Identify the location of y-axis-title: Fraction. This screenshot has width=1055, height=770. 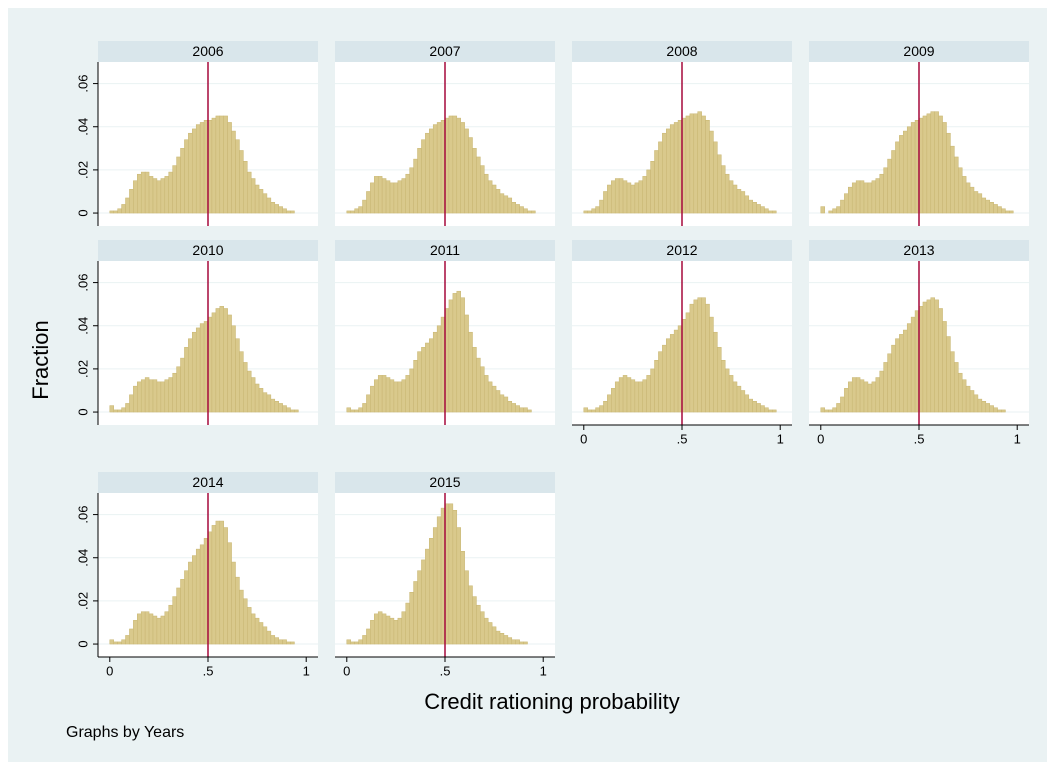
(40, 359).